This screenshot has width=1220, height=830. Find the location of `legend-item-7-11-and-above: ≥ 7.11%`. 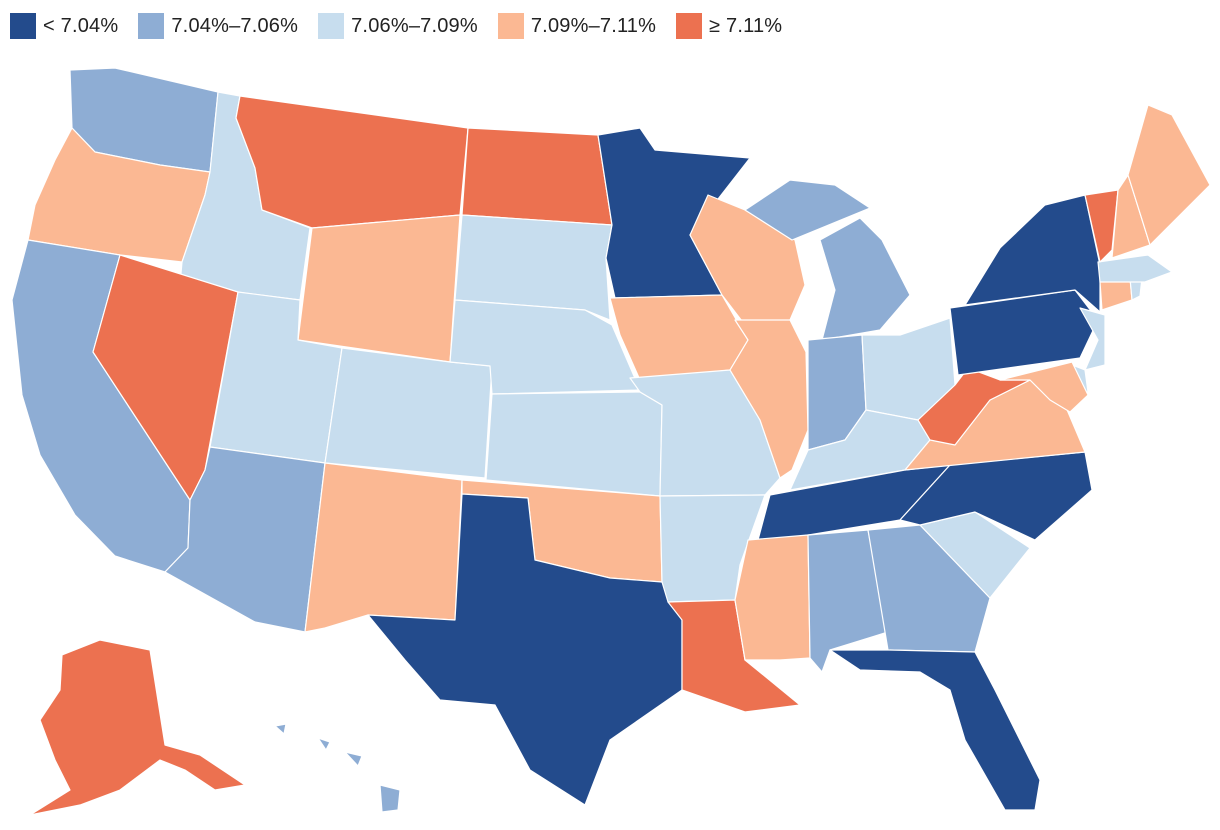

legend-item-7-11-and-above: ≥ 7.11% is located at coordinates (729, 26).